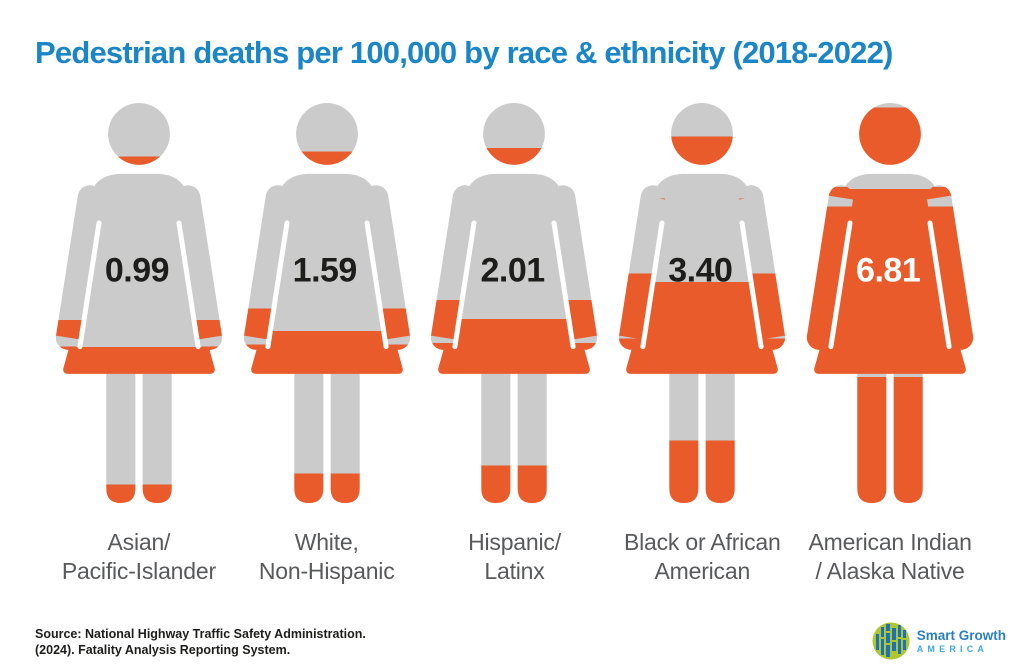 Image resolution: width=1024 pixels, height=668 pixels. I want to click on category-label: Black or African American, so click(702, 557).